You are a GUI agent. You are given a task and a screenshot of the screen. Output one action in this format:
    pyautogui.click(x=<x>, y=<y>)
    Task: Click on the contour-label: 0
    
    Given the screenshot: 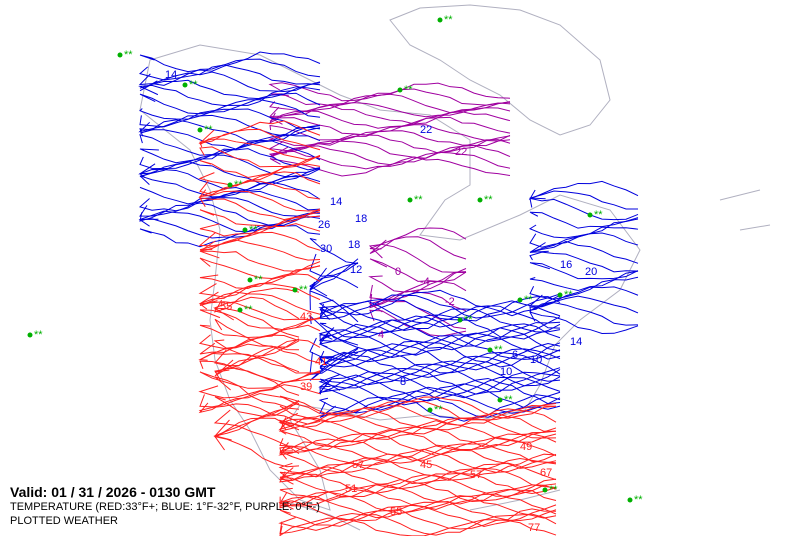 What is the action you would take?
    pyautogui.click(x=398, y=272)
    